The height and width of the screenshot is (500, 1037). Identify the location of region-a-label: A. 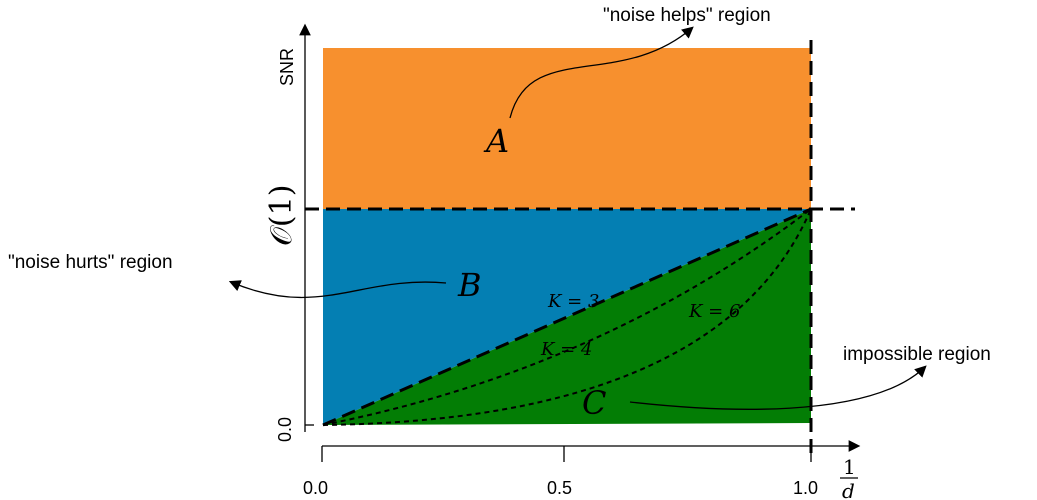
(496, 141).